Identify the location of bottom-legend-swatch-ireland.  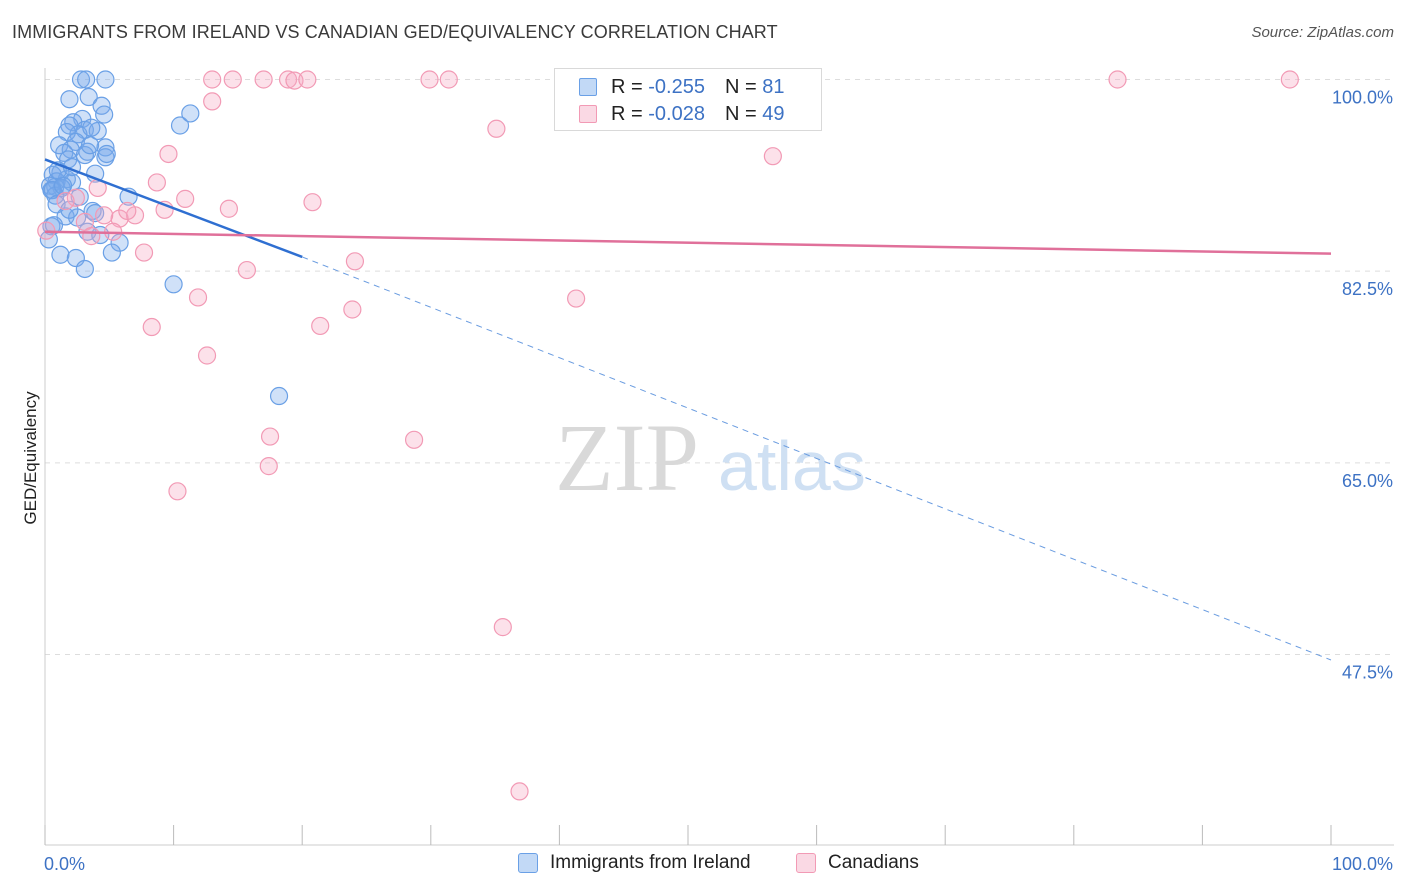
(528, 863).